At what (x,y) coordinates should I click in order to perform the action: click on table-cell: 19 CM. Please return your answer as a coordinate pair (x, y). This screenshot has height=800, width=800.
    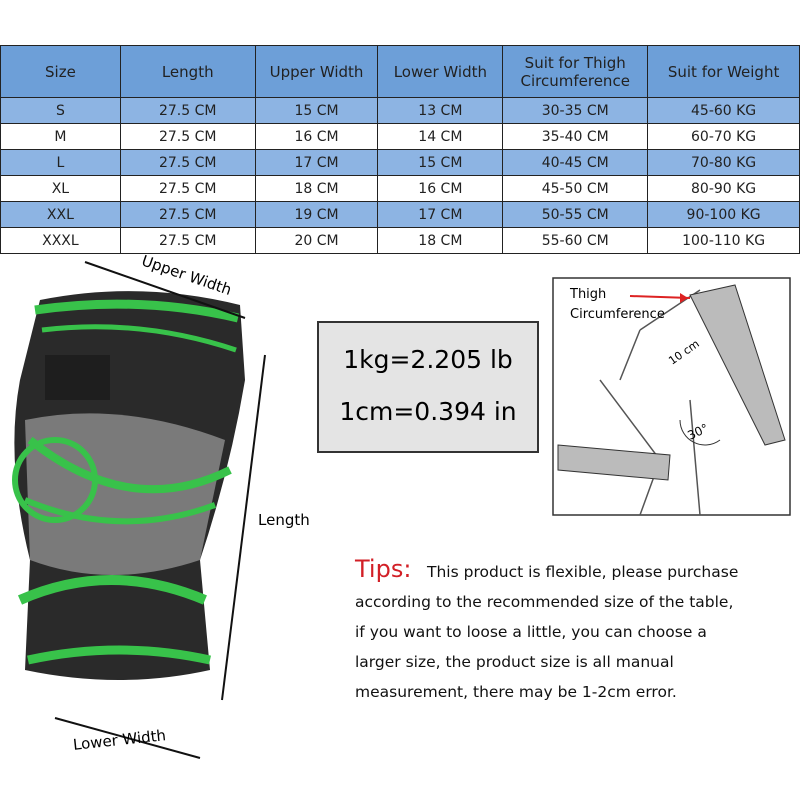
    Looking at the image, I should click on (316, 214).